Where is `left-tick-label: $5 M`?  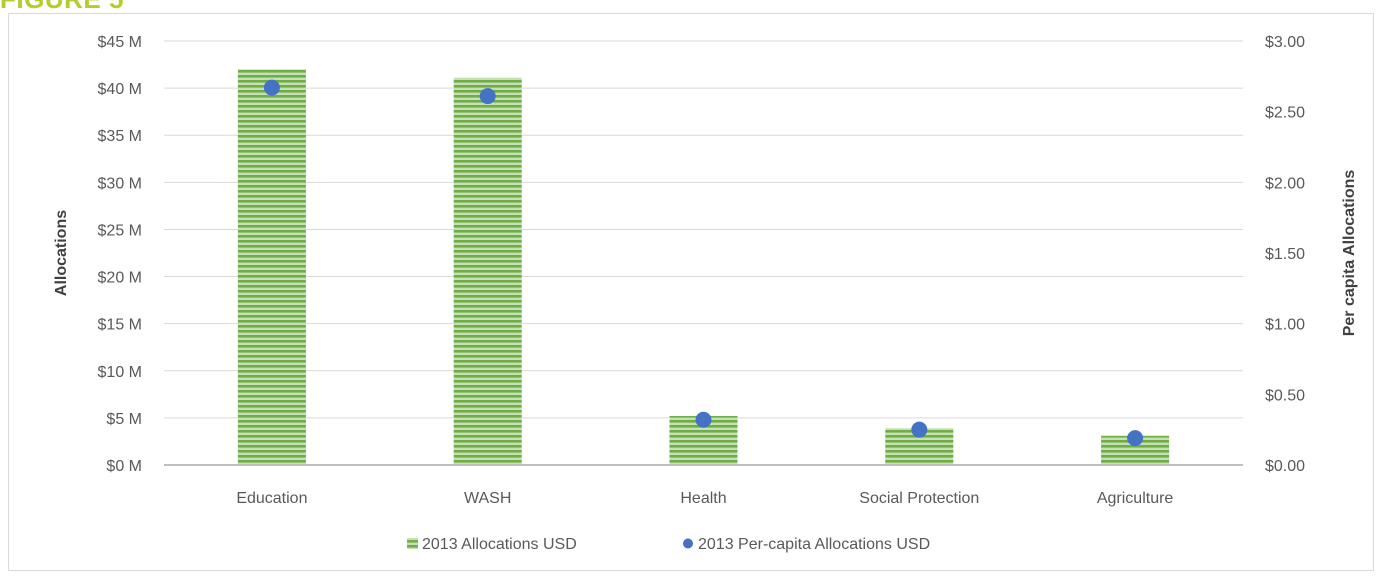 left-tick-label: $5 M is located at coordinates (124, 419).